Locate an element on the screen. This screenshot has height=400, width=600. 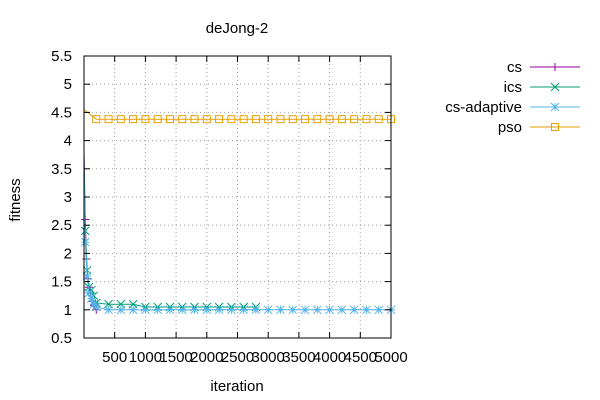
series-pso is located at coordinates (239, 116).